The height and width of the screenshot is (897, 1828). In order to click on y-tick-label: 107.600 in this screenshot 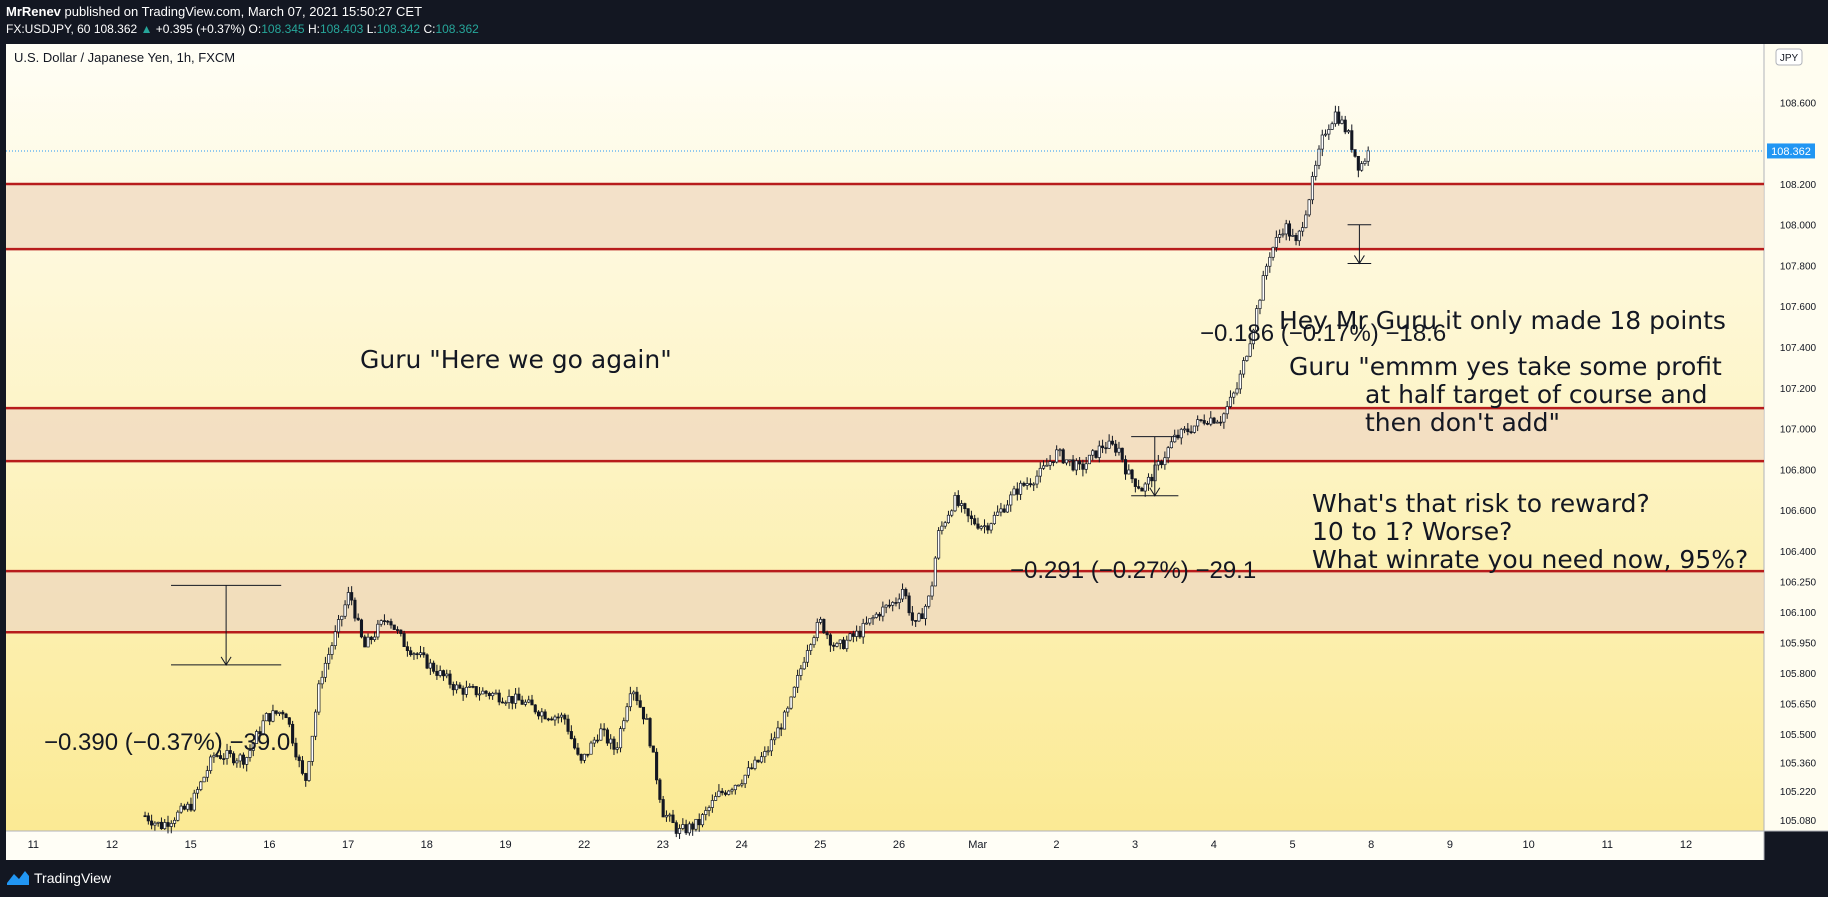, I will do `click(1798, 307)`.